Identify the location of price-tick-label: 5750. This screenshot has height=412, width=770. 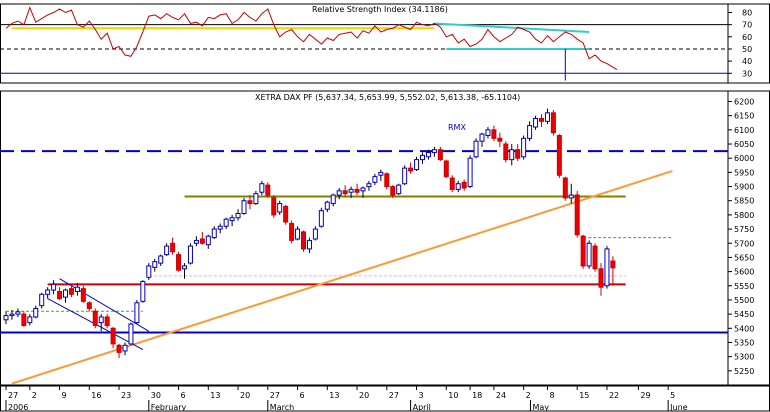
(744, 229).